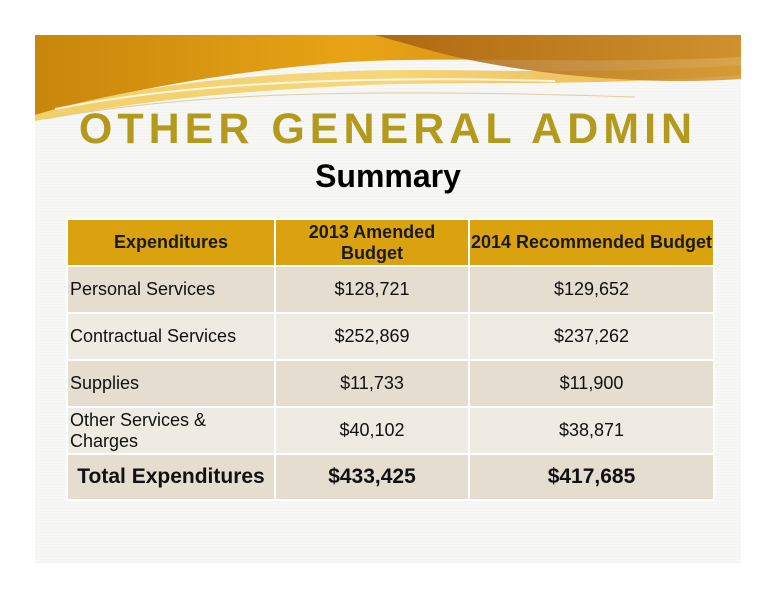  Describe the element at coordinates (591, 477) in the screenshot. I see `total-2014-budget: $417,685` at that location.